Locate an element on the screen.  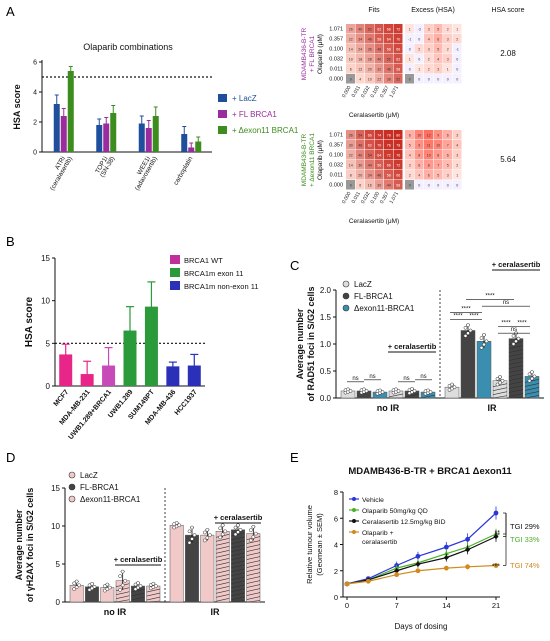
hsa-score-value: 5.64 is located at coordinates (508, 159).